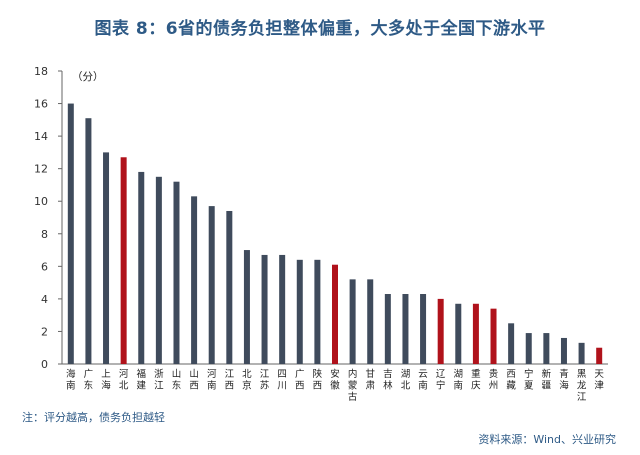 The image size is (640, 455). I want to click on bar-新疆, so click(546, 348).